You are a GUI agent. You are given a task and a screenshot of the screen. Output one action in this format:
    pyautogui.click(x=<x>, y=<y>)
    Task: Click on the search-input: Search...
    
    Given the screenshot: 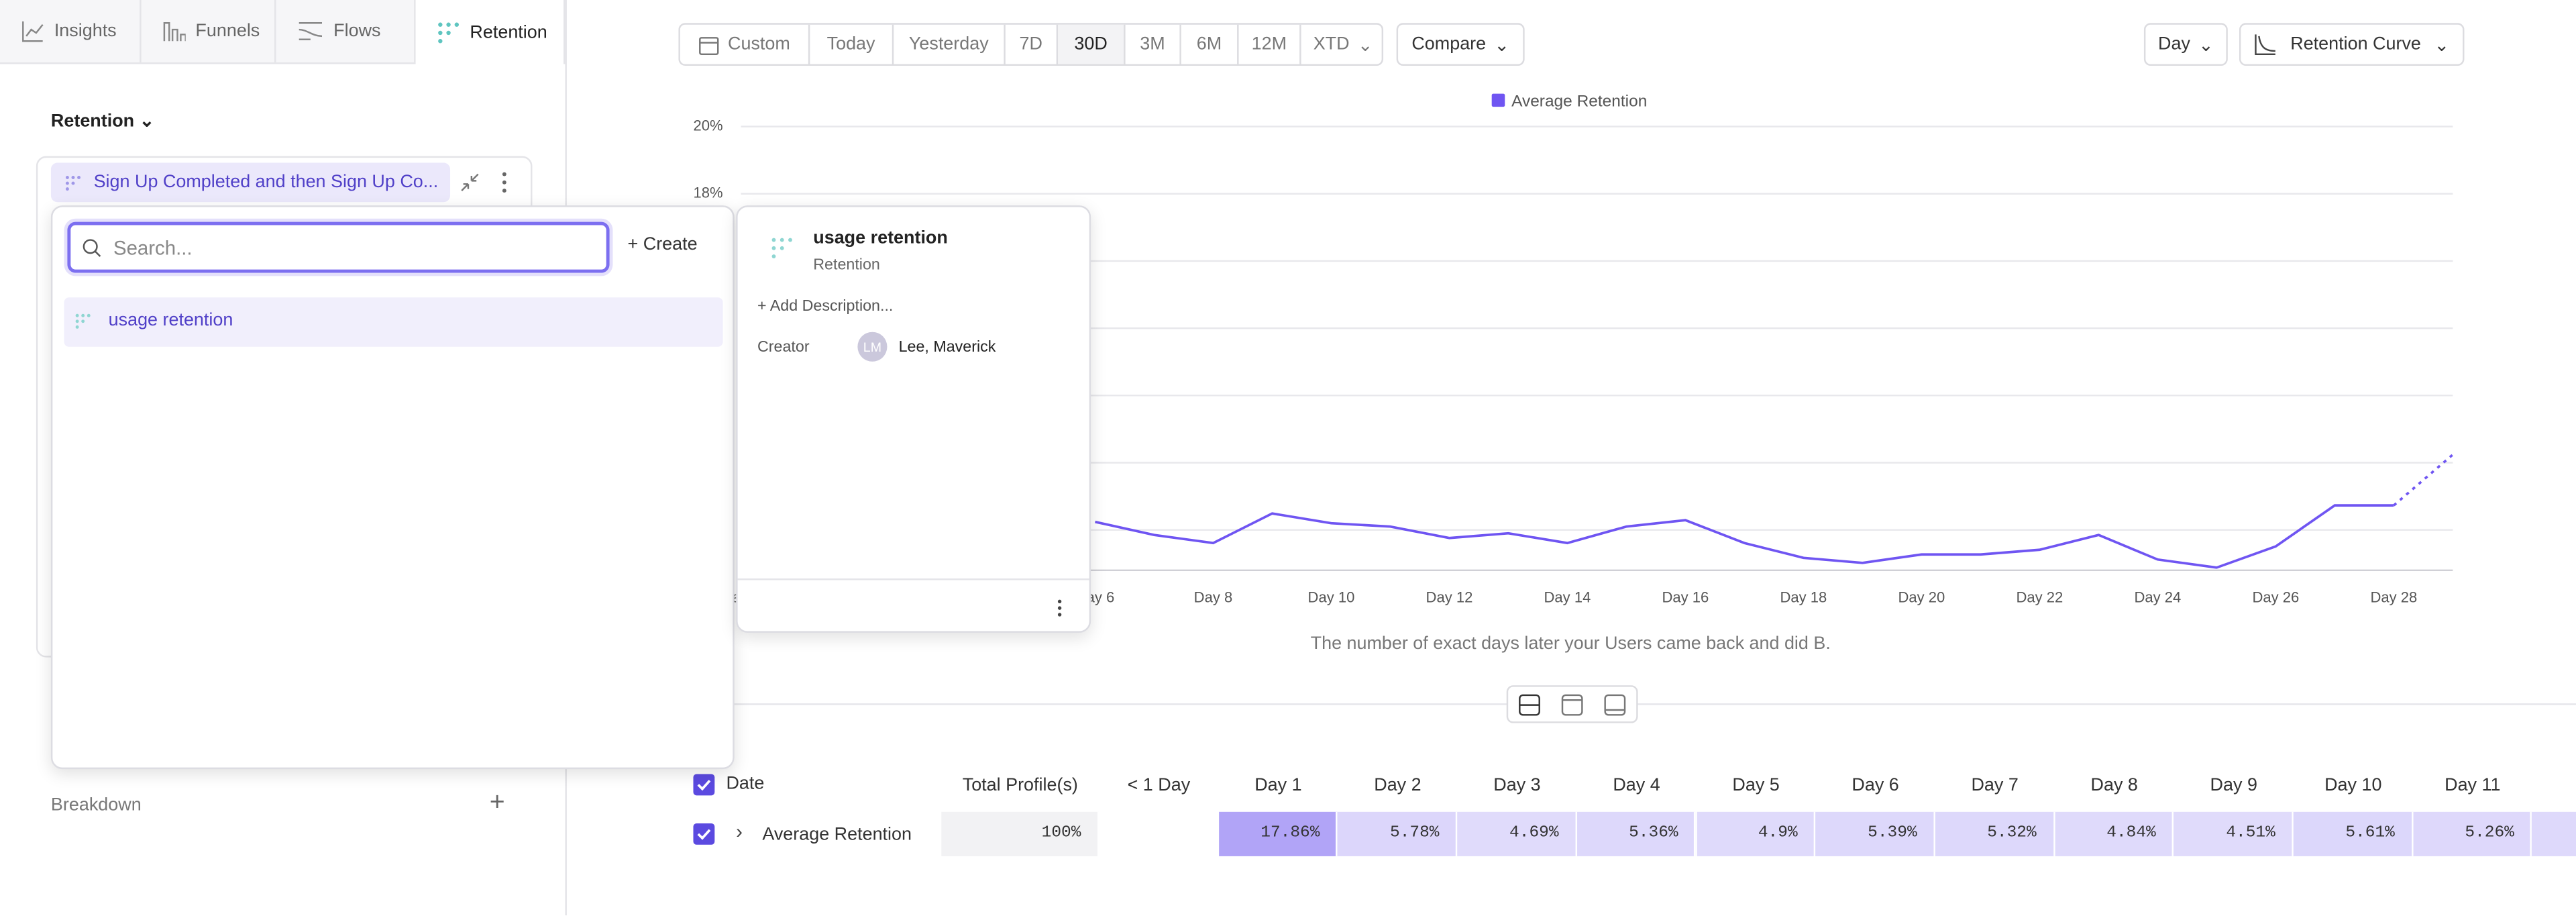 What is the action you would take?
    pyautogui.click(x=338, y=247)
    